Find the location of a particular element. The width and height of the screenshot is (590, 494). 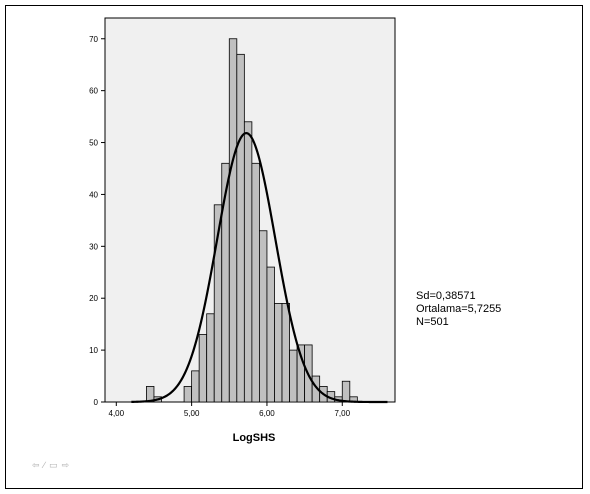

x-tick-label: 4,00 is located at coordinates (117, 413).